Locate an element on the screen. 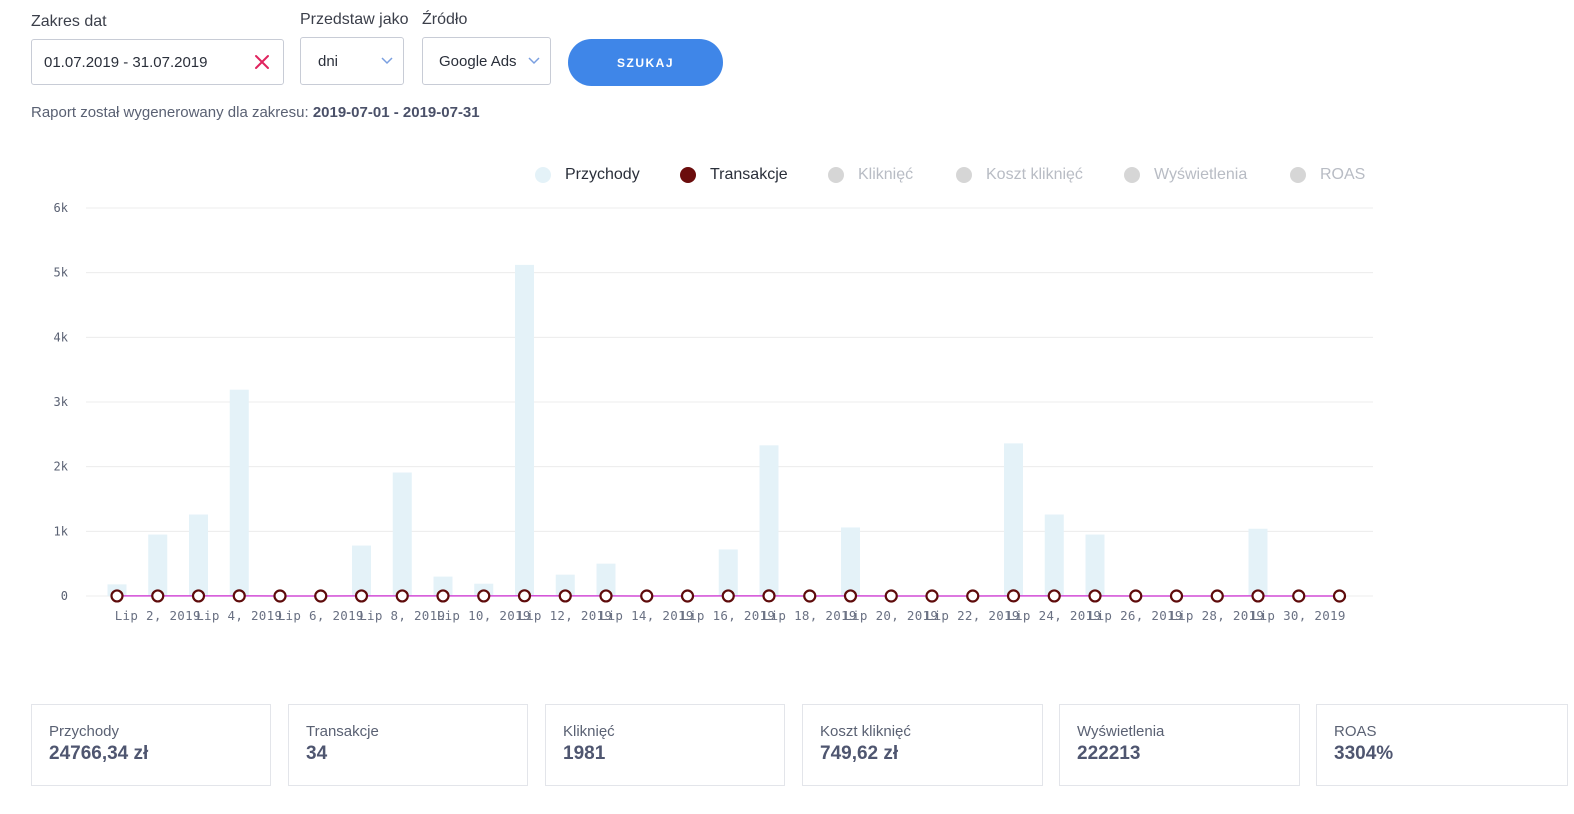 The image size is (1574, 814). legend-label: Koszt kliknięć is located at coordinates (1034, 174).